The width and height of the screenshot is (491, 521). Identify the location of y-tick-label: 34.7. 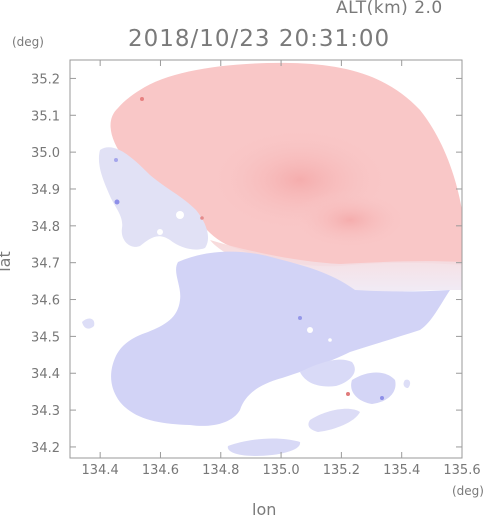
(45, 264).